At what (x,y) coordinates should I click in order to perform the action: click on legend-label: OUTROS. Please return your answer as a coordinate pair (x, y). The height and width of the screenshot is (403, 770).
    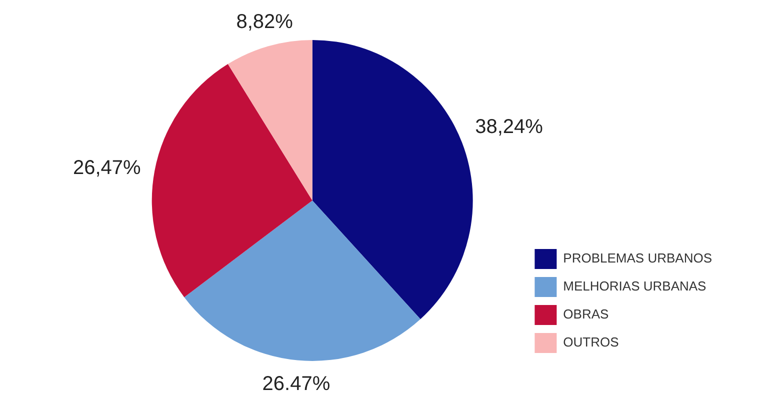
    Looking at the image, I should click on (591, 342).